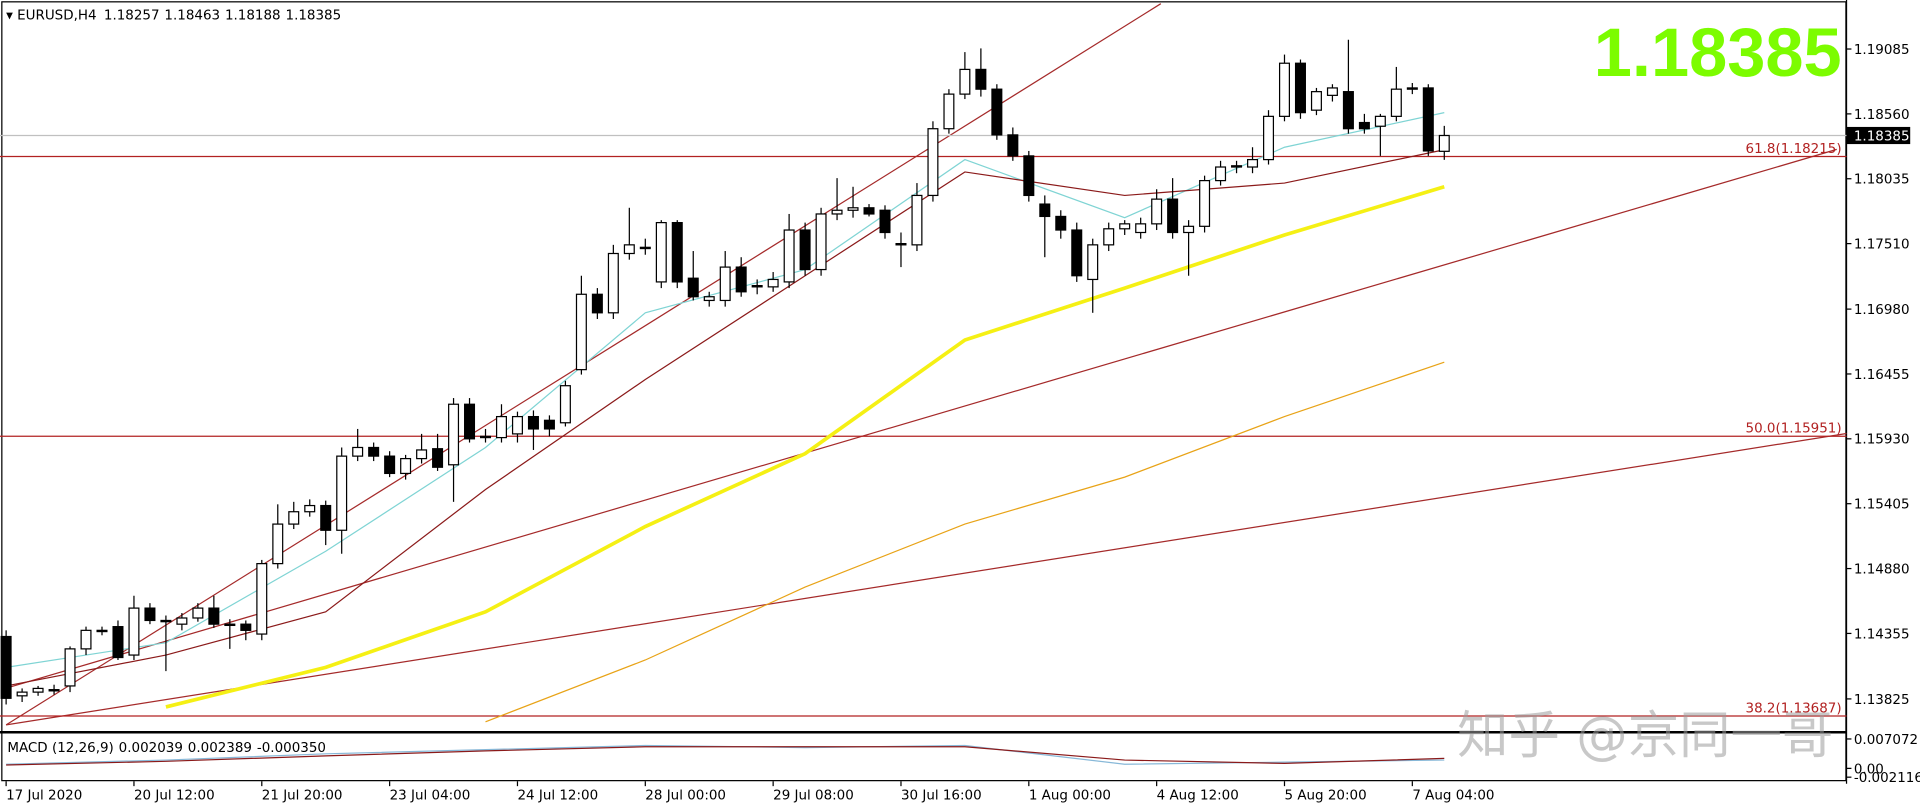  I want to click on x-tick-label: 20 Jul 12:00, so click(174, 796).